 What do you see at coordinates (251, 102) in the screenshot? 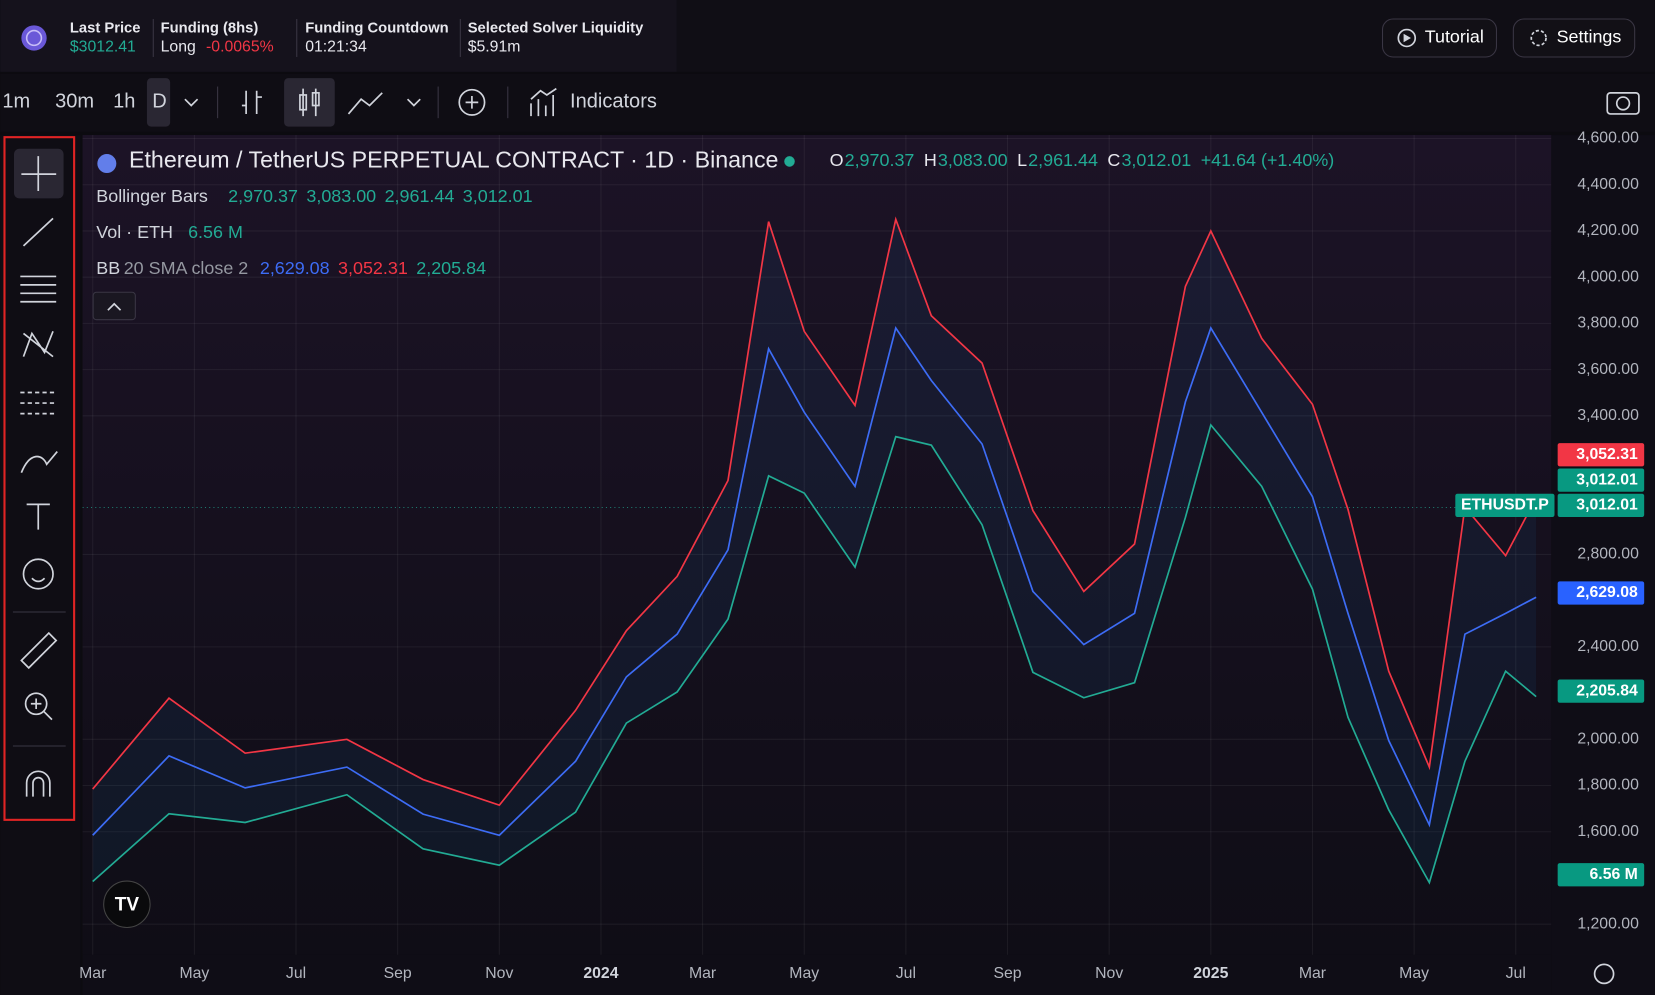
I see `bars-icon` at bounding box center [251, 102].